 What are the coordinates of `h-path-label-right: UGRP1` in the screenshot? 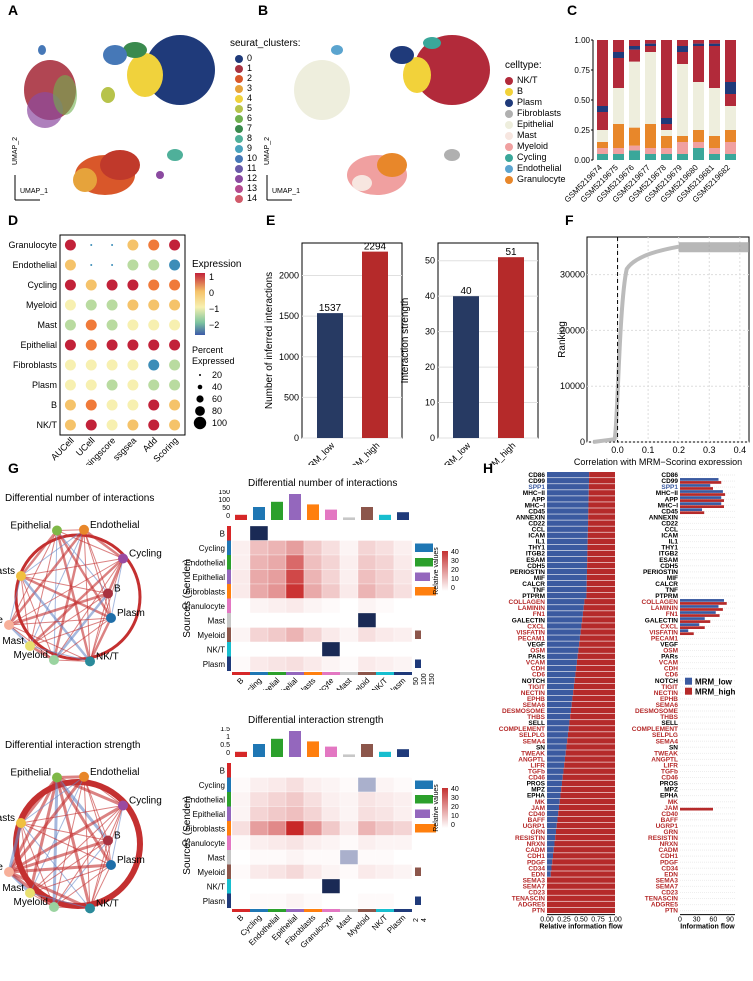 It's located at (667, 826).